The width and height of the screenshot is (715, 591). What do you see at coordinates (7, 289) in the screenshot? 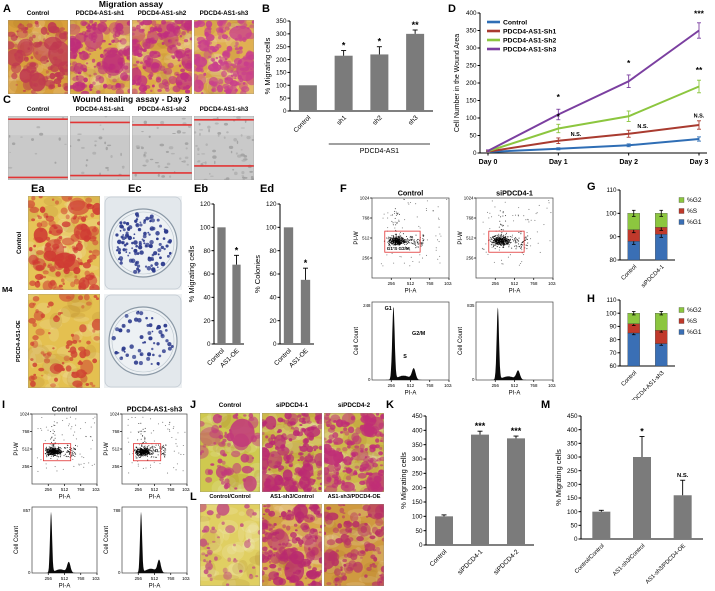
I see `cell-line-label: M4` at bounding box center [7, 289].